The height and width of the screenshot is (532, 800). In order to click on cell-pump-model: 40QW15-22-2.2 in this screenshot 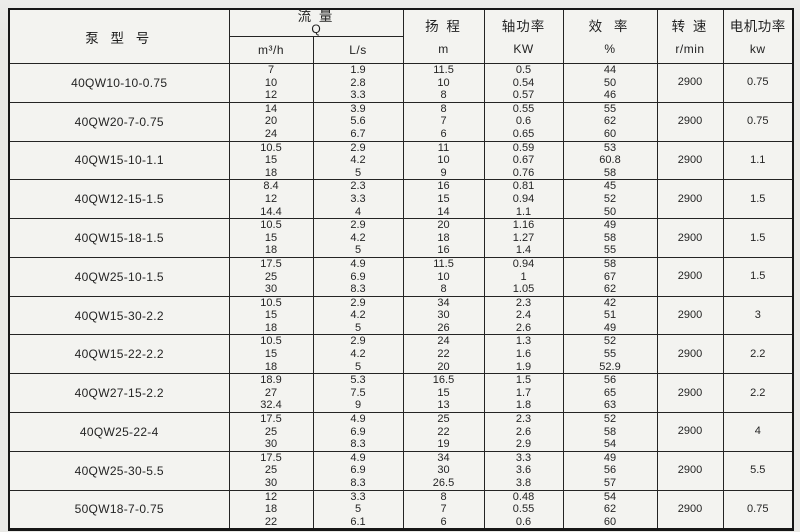, I will do `click(119, 354)`.